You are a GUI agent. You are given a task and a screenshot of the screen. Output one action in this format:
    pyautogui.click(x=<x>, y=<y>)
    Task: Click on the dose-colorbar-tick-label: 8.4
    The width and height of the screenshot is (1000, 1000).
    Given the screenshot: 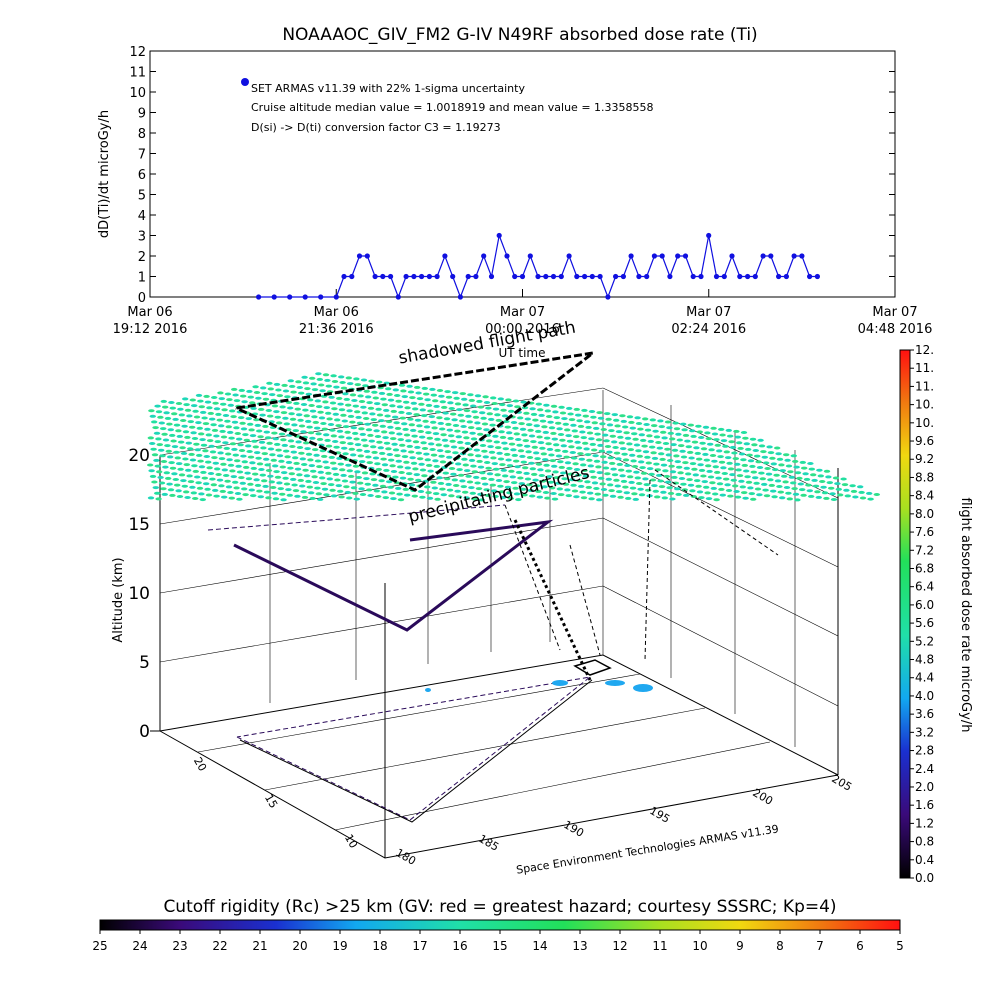 What is the action you would take?
    pyautogui.click(x=924, y=496)
    